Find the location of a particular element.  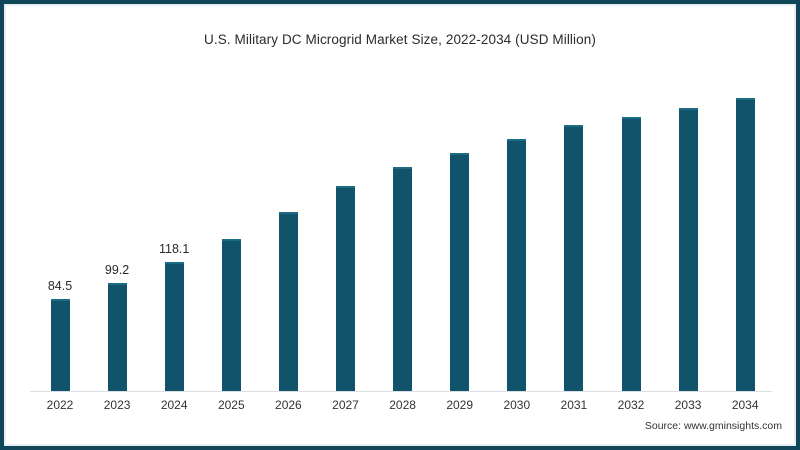

bar-2022 is located at coordinates (60, 344).